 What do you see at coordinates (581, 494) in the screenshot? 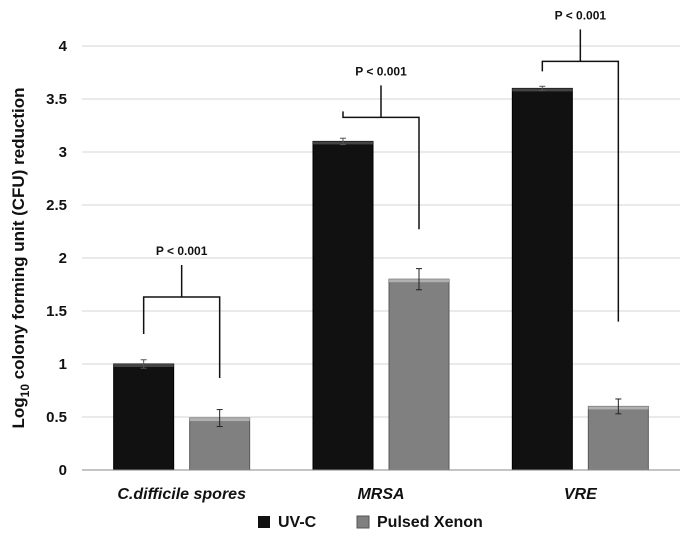
I see `x-tick-label-vre: VRE` at bounding box center [581, 494].